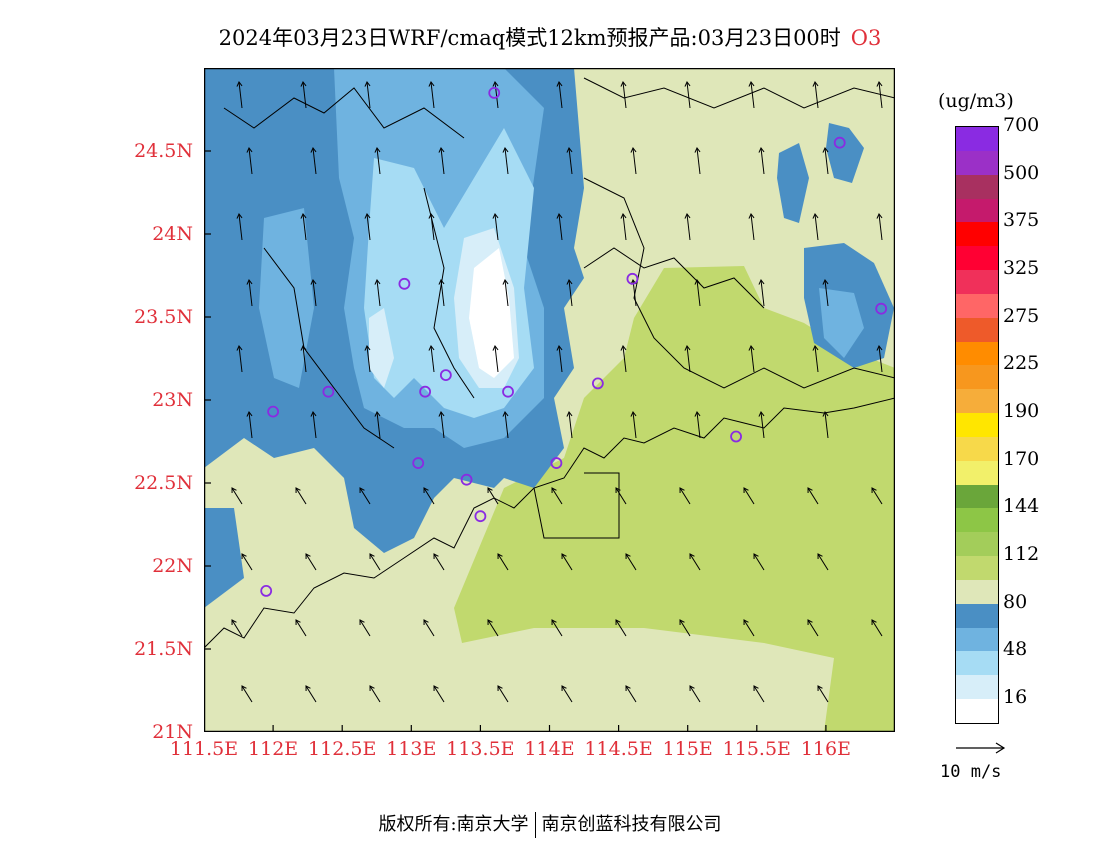  Describe the element at coordinates (859, 660) in the screenshot. I see `ozone-band-112-144-sw` at that location.